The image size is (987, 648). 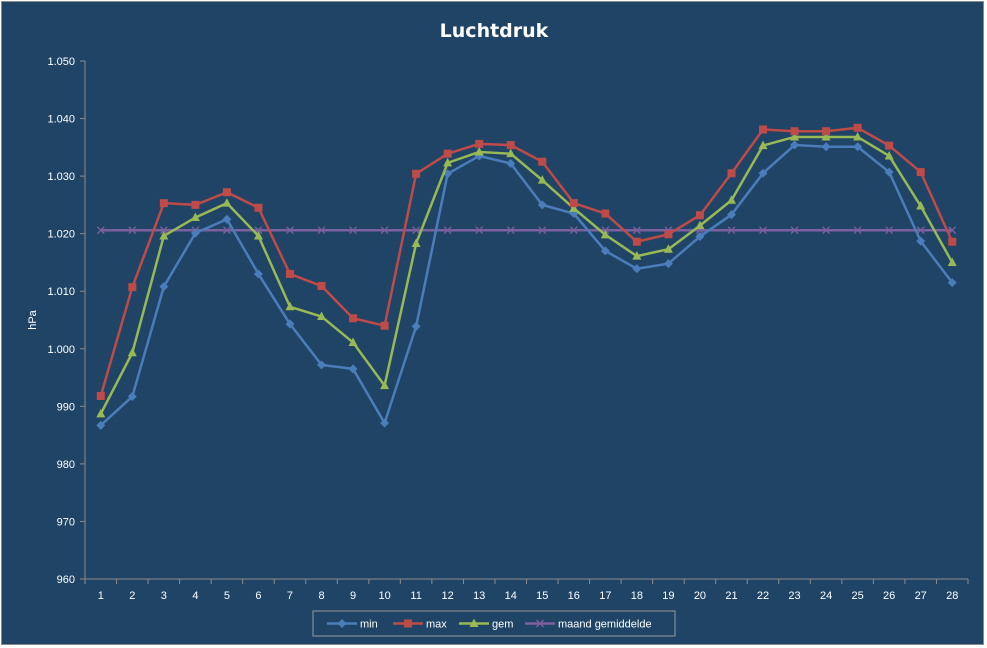 What do you see at coordinates (61, 350) in the screenshot?
I see `y-tick-label: 1.000` at bounding box center [61, 350].